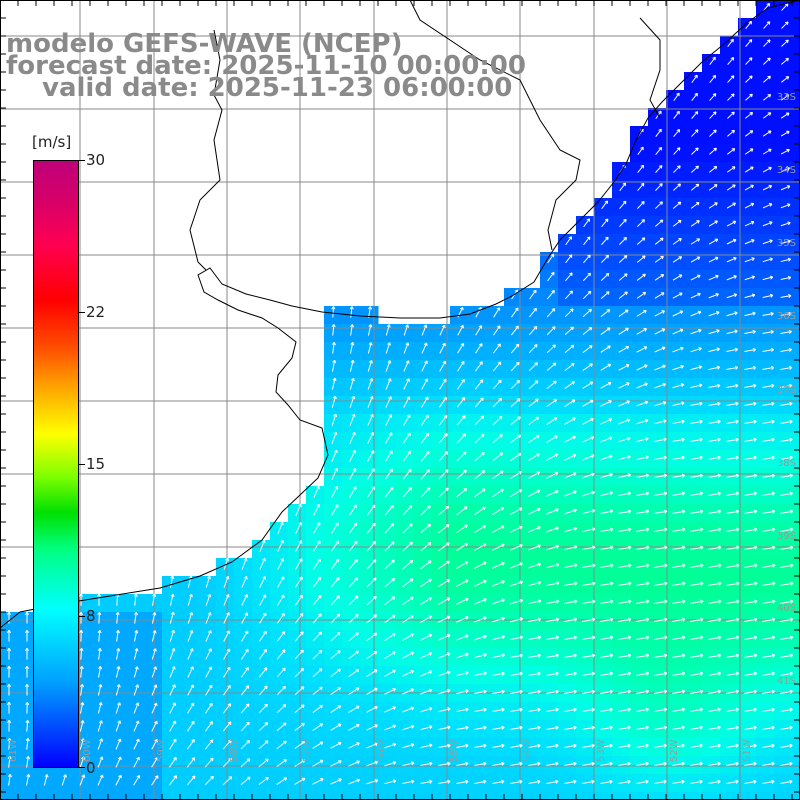 The image size is (800, 800). Describe the element at coordinates (786, 170) in the screenshot. I see `latitude-label: 34S` at that location.